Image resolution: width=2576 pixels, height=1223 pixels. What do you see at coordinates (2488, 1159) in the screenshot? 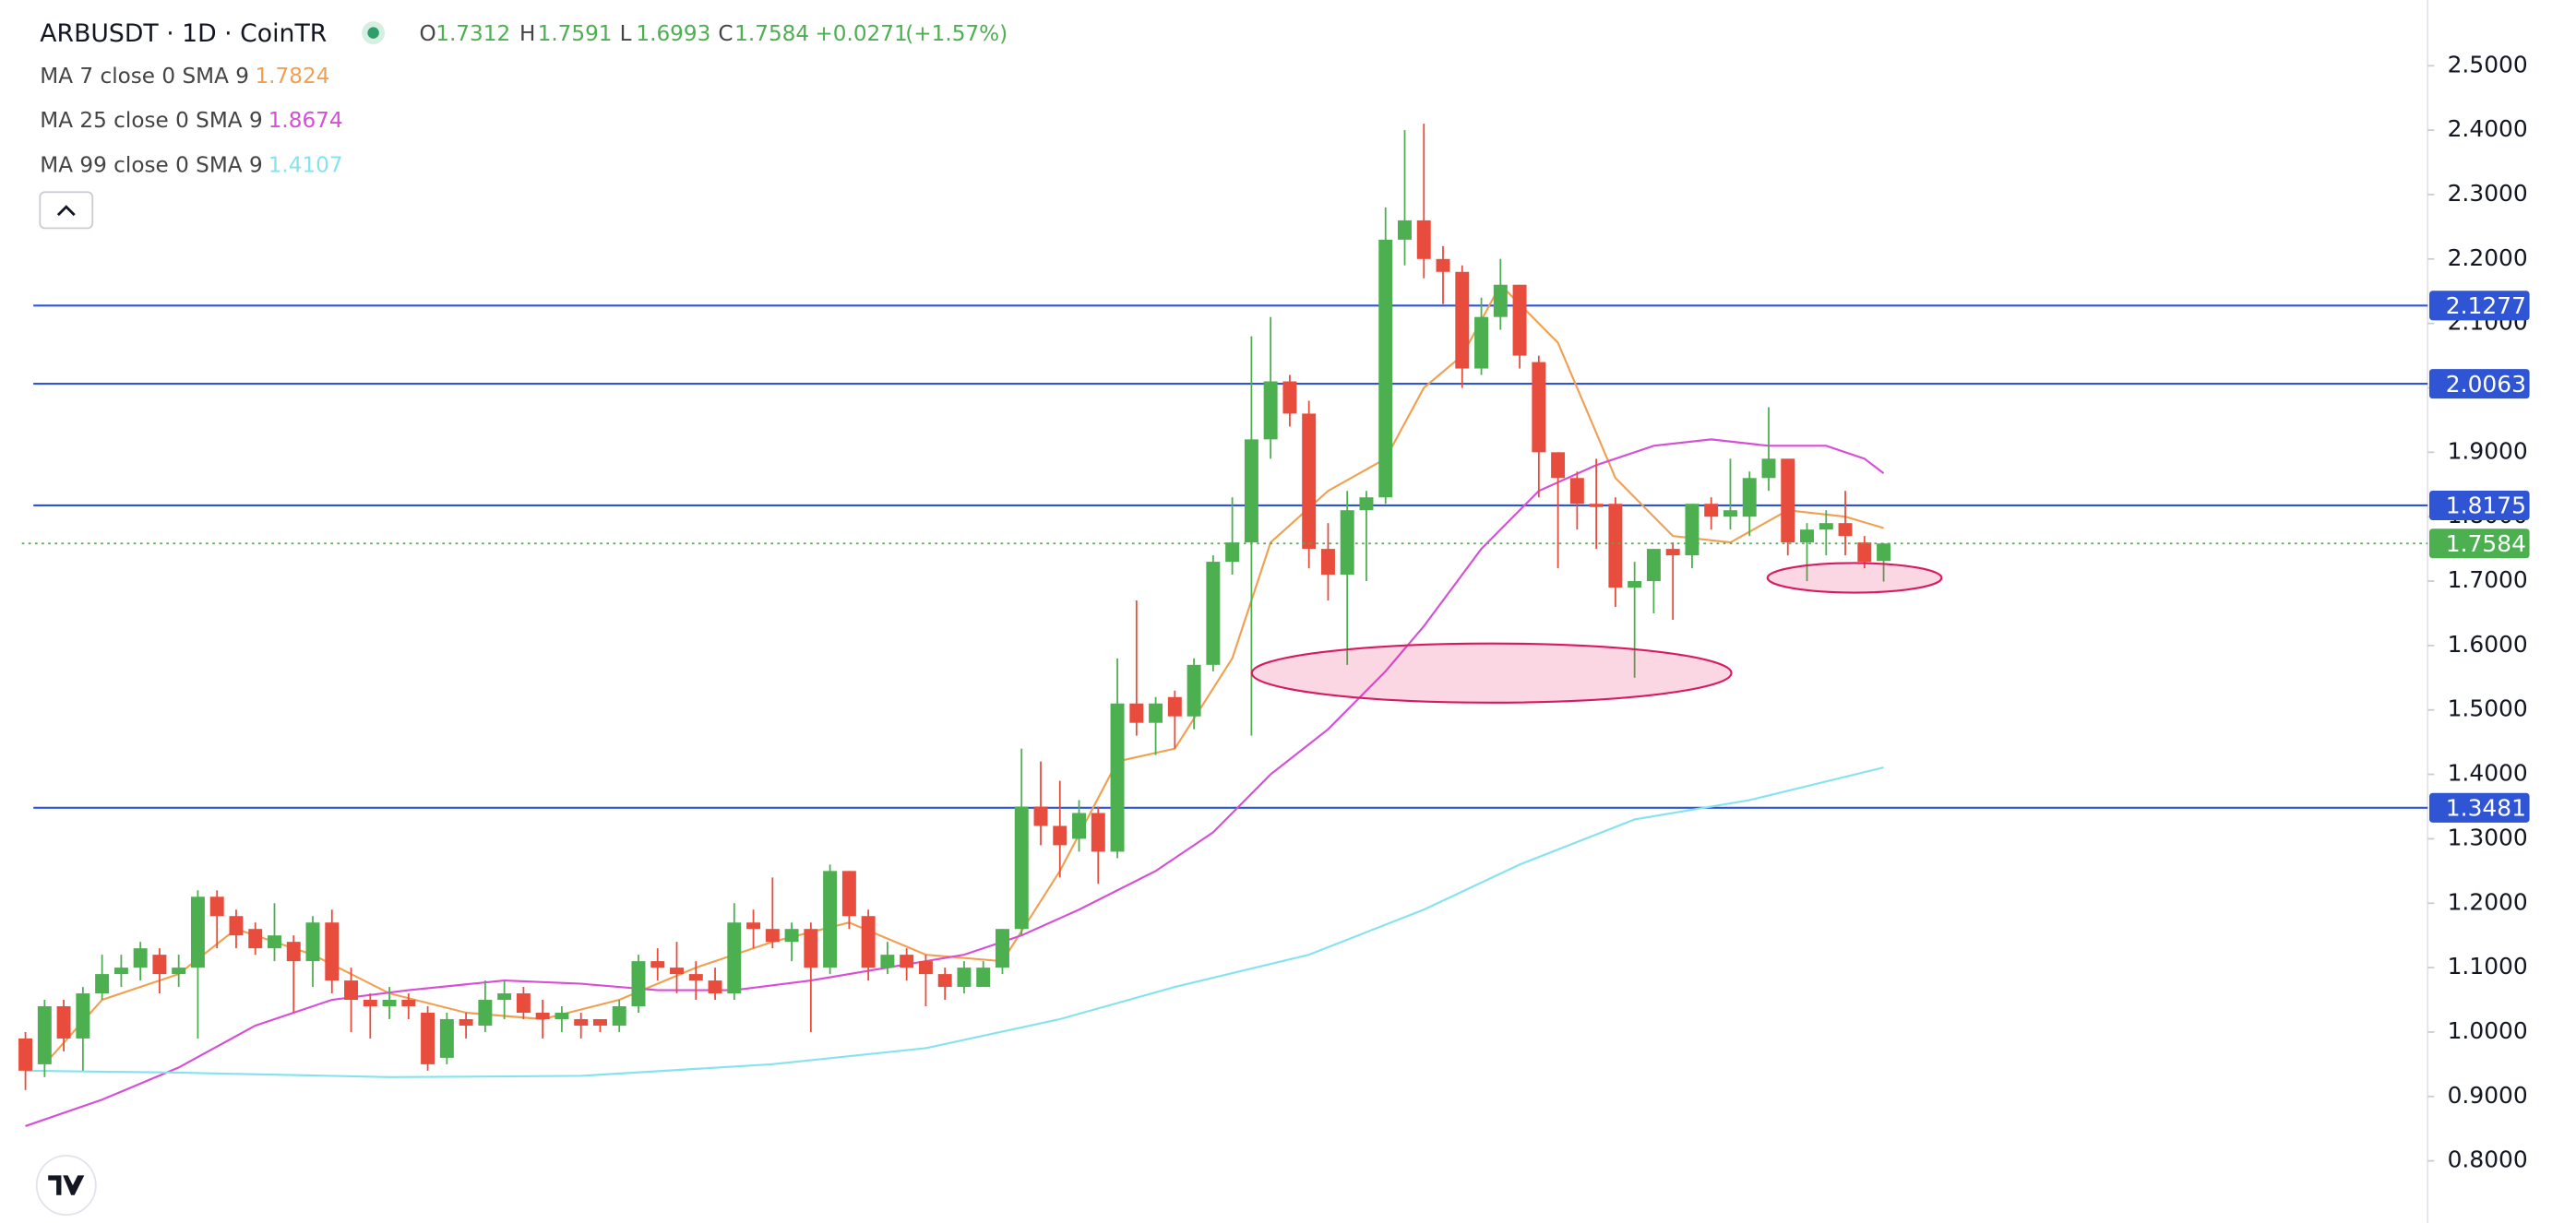
I see `y-tick-label: 0.8000` at bounding box center [2488, 1159].